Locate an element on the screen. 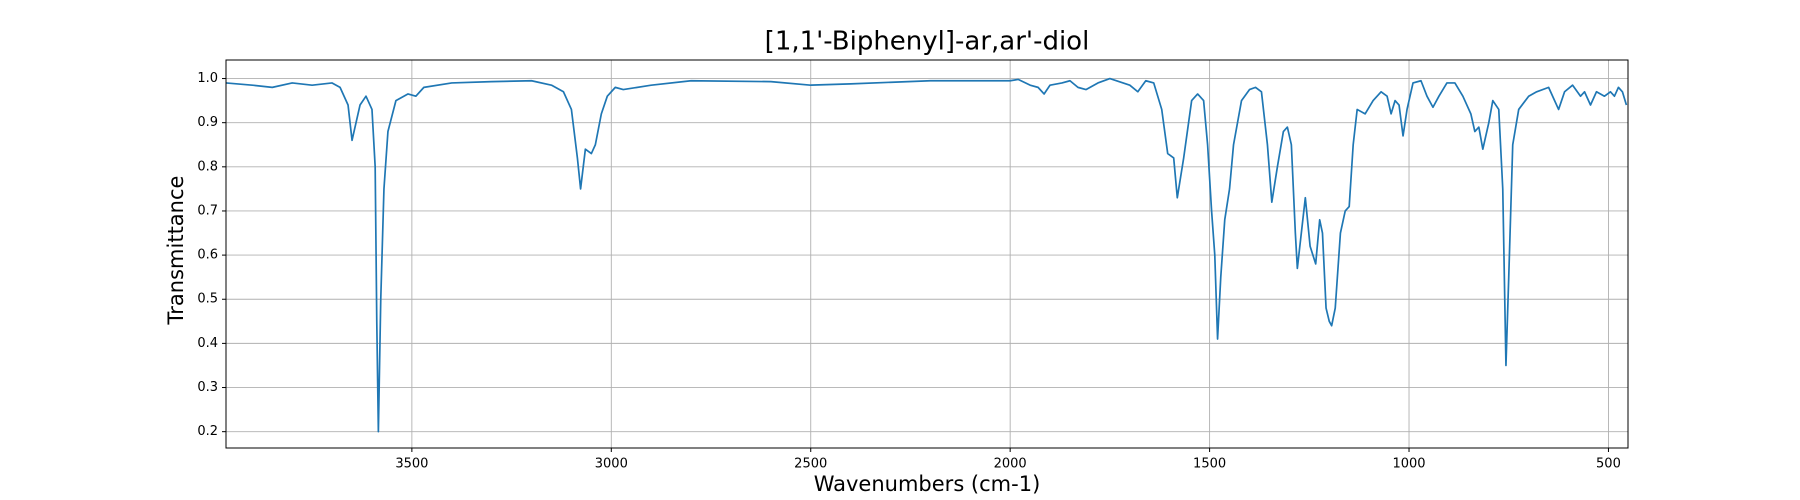 This screenshot has height=500, width=1800. y-axis-label: Transmittance is located at coordinates (176, 251).